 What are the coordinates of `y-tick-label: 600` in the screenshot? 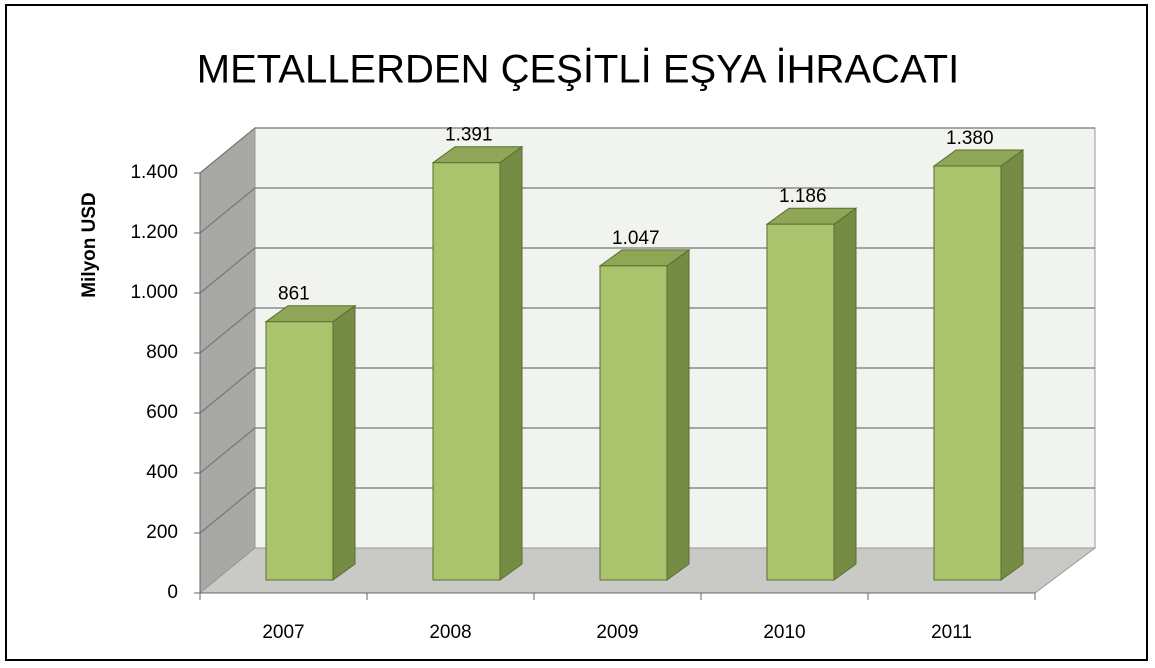 It's located at (162, 412).